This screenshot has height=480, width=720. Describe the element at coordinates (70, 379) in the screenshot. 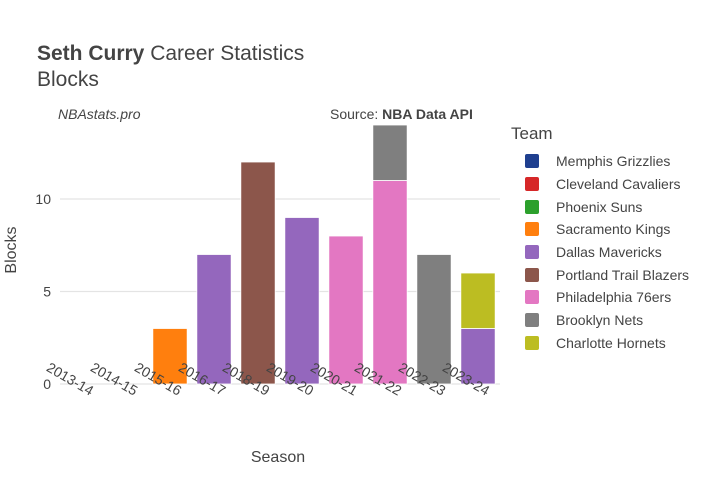

I see `x-tick-label: 2013-14` at that location.